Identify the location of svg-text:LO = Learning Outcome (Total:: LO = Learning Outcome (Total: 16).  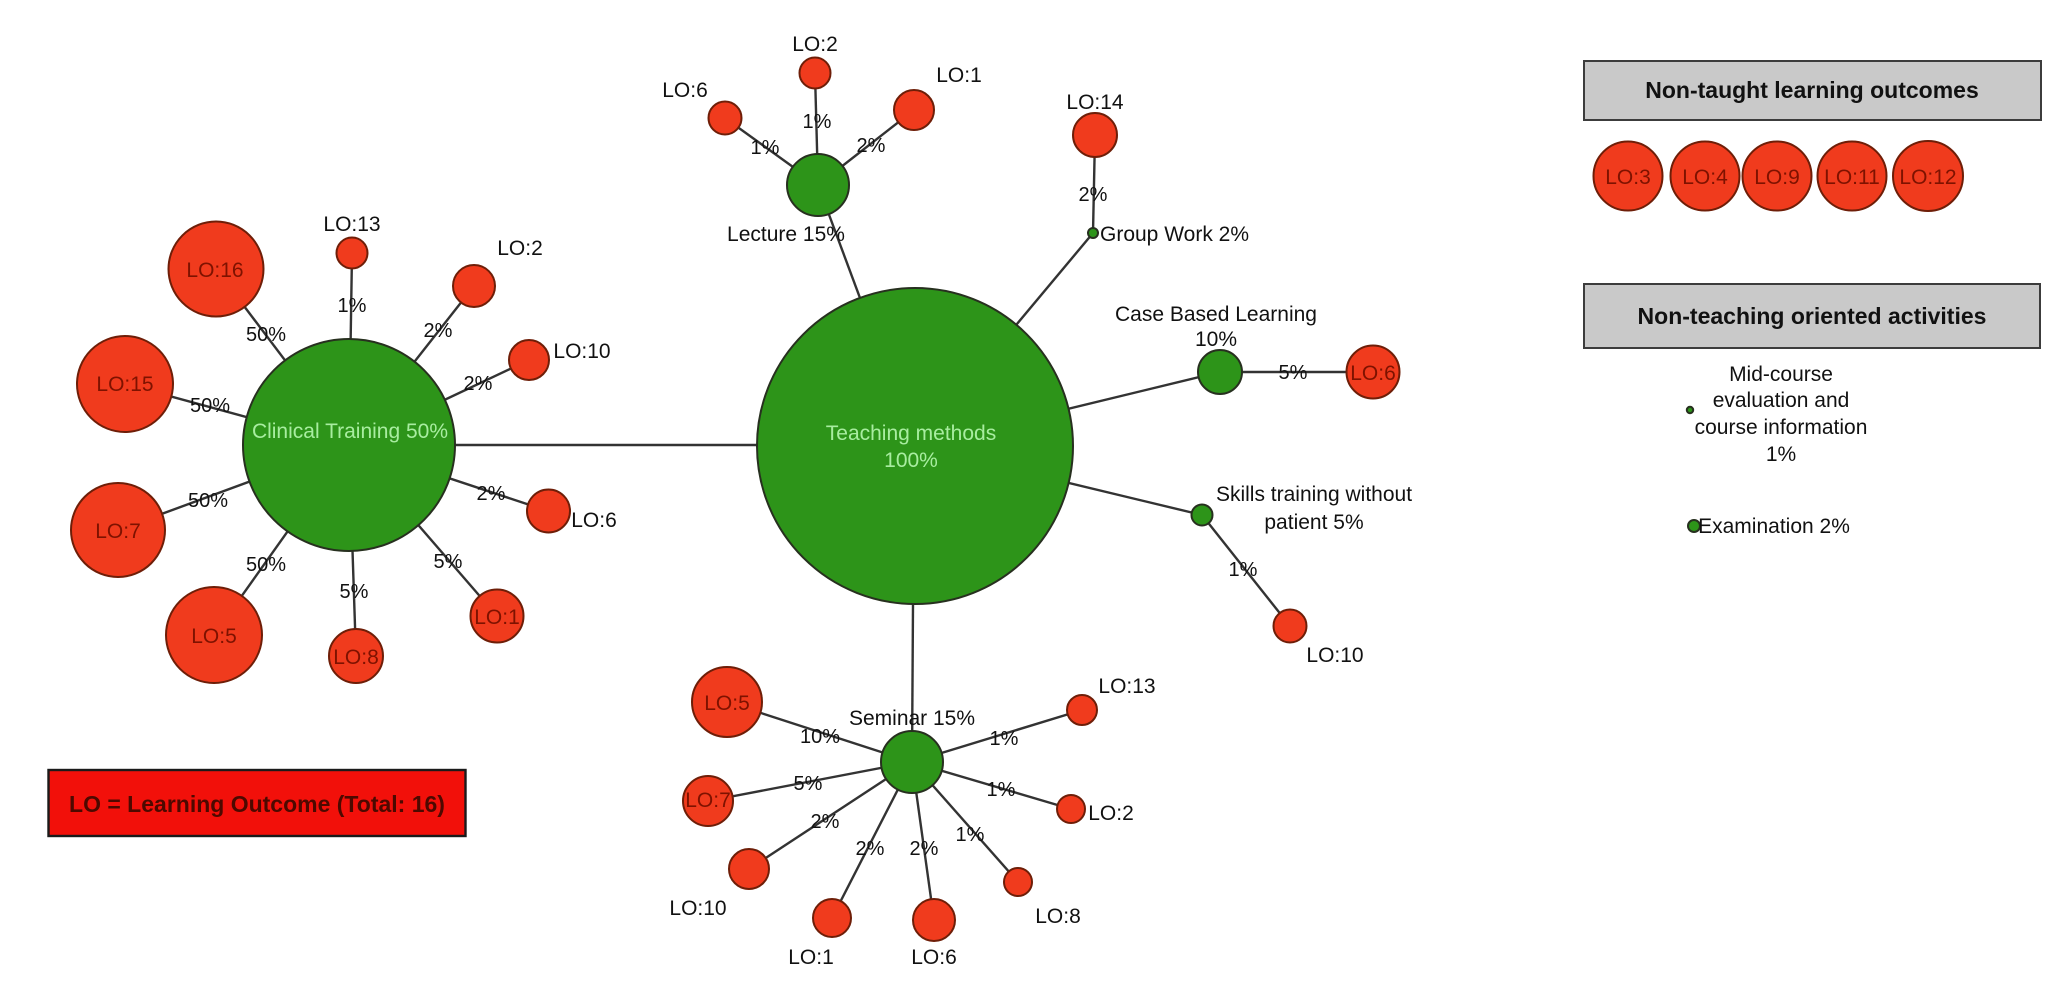
(257, 804).